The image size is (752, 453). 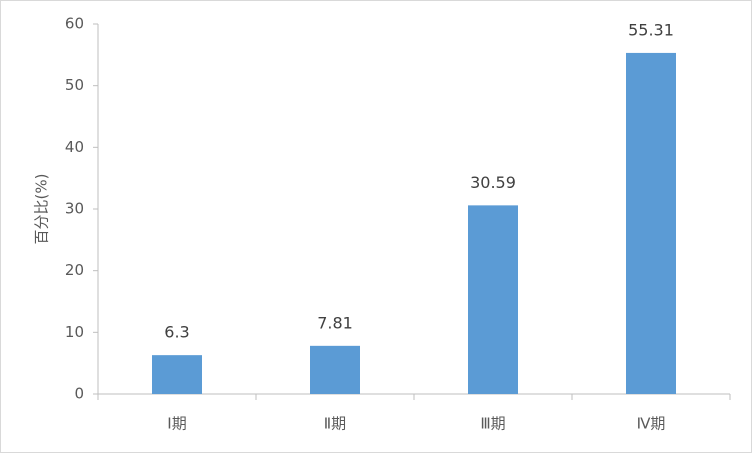 I want to click on y-tick-label: 20, so click(x=74, y=270).